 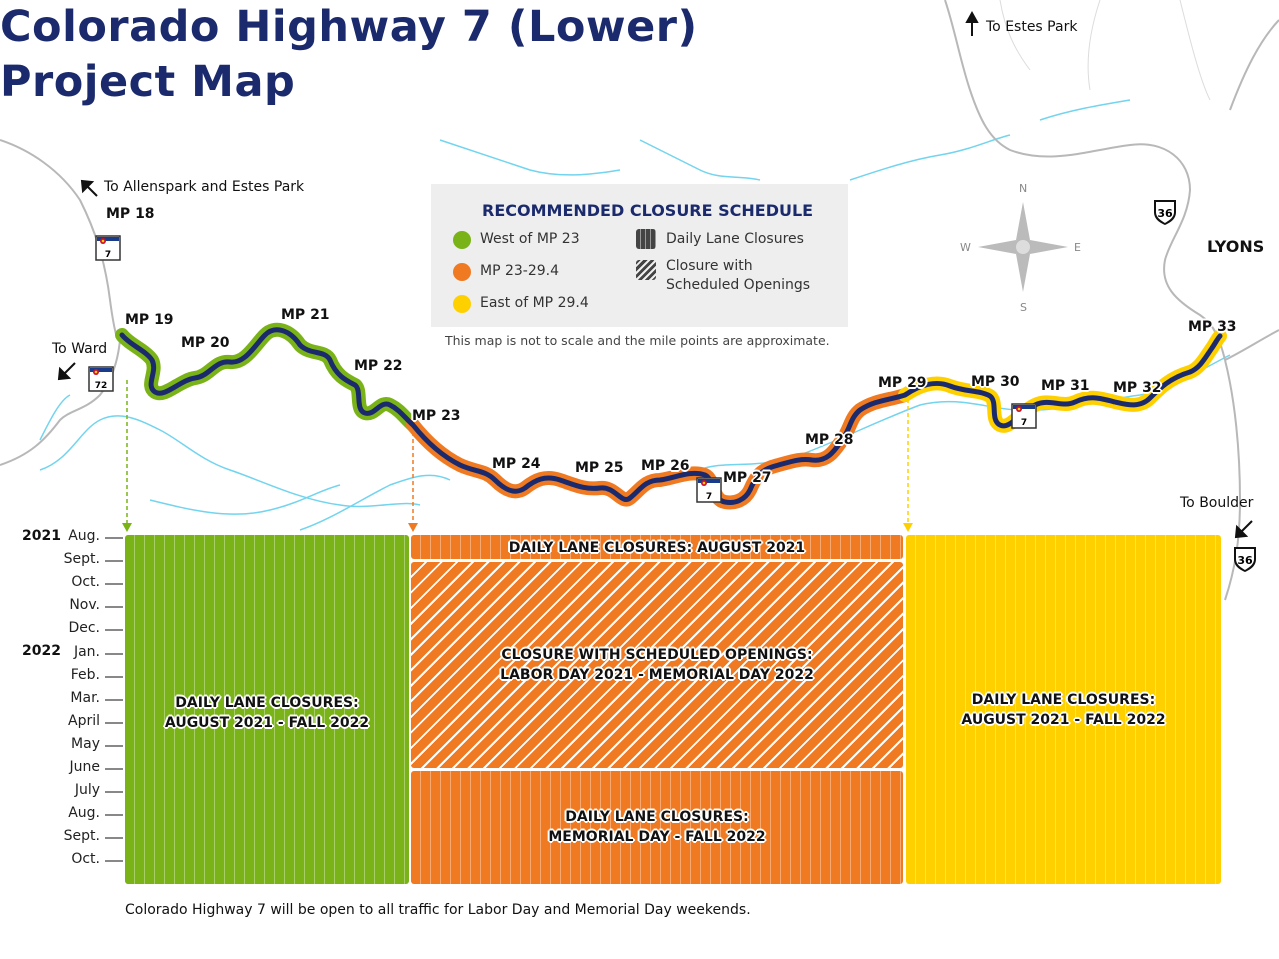 I want to click on orange-memorial-line1: DAILY LANE CLOSURES:, so click(x=657, y=817).